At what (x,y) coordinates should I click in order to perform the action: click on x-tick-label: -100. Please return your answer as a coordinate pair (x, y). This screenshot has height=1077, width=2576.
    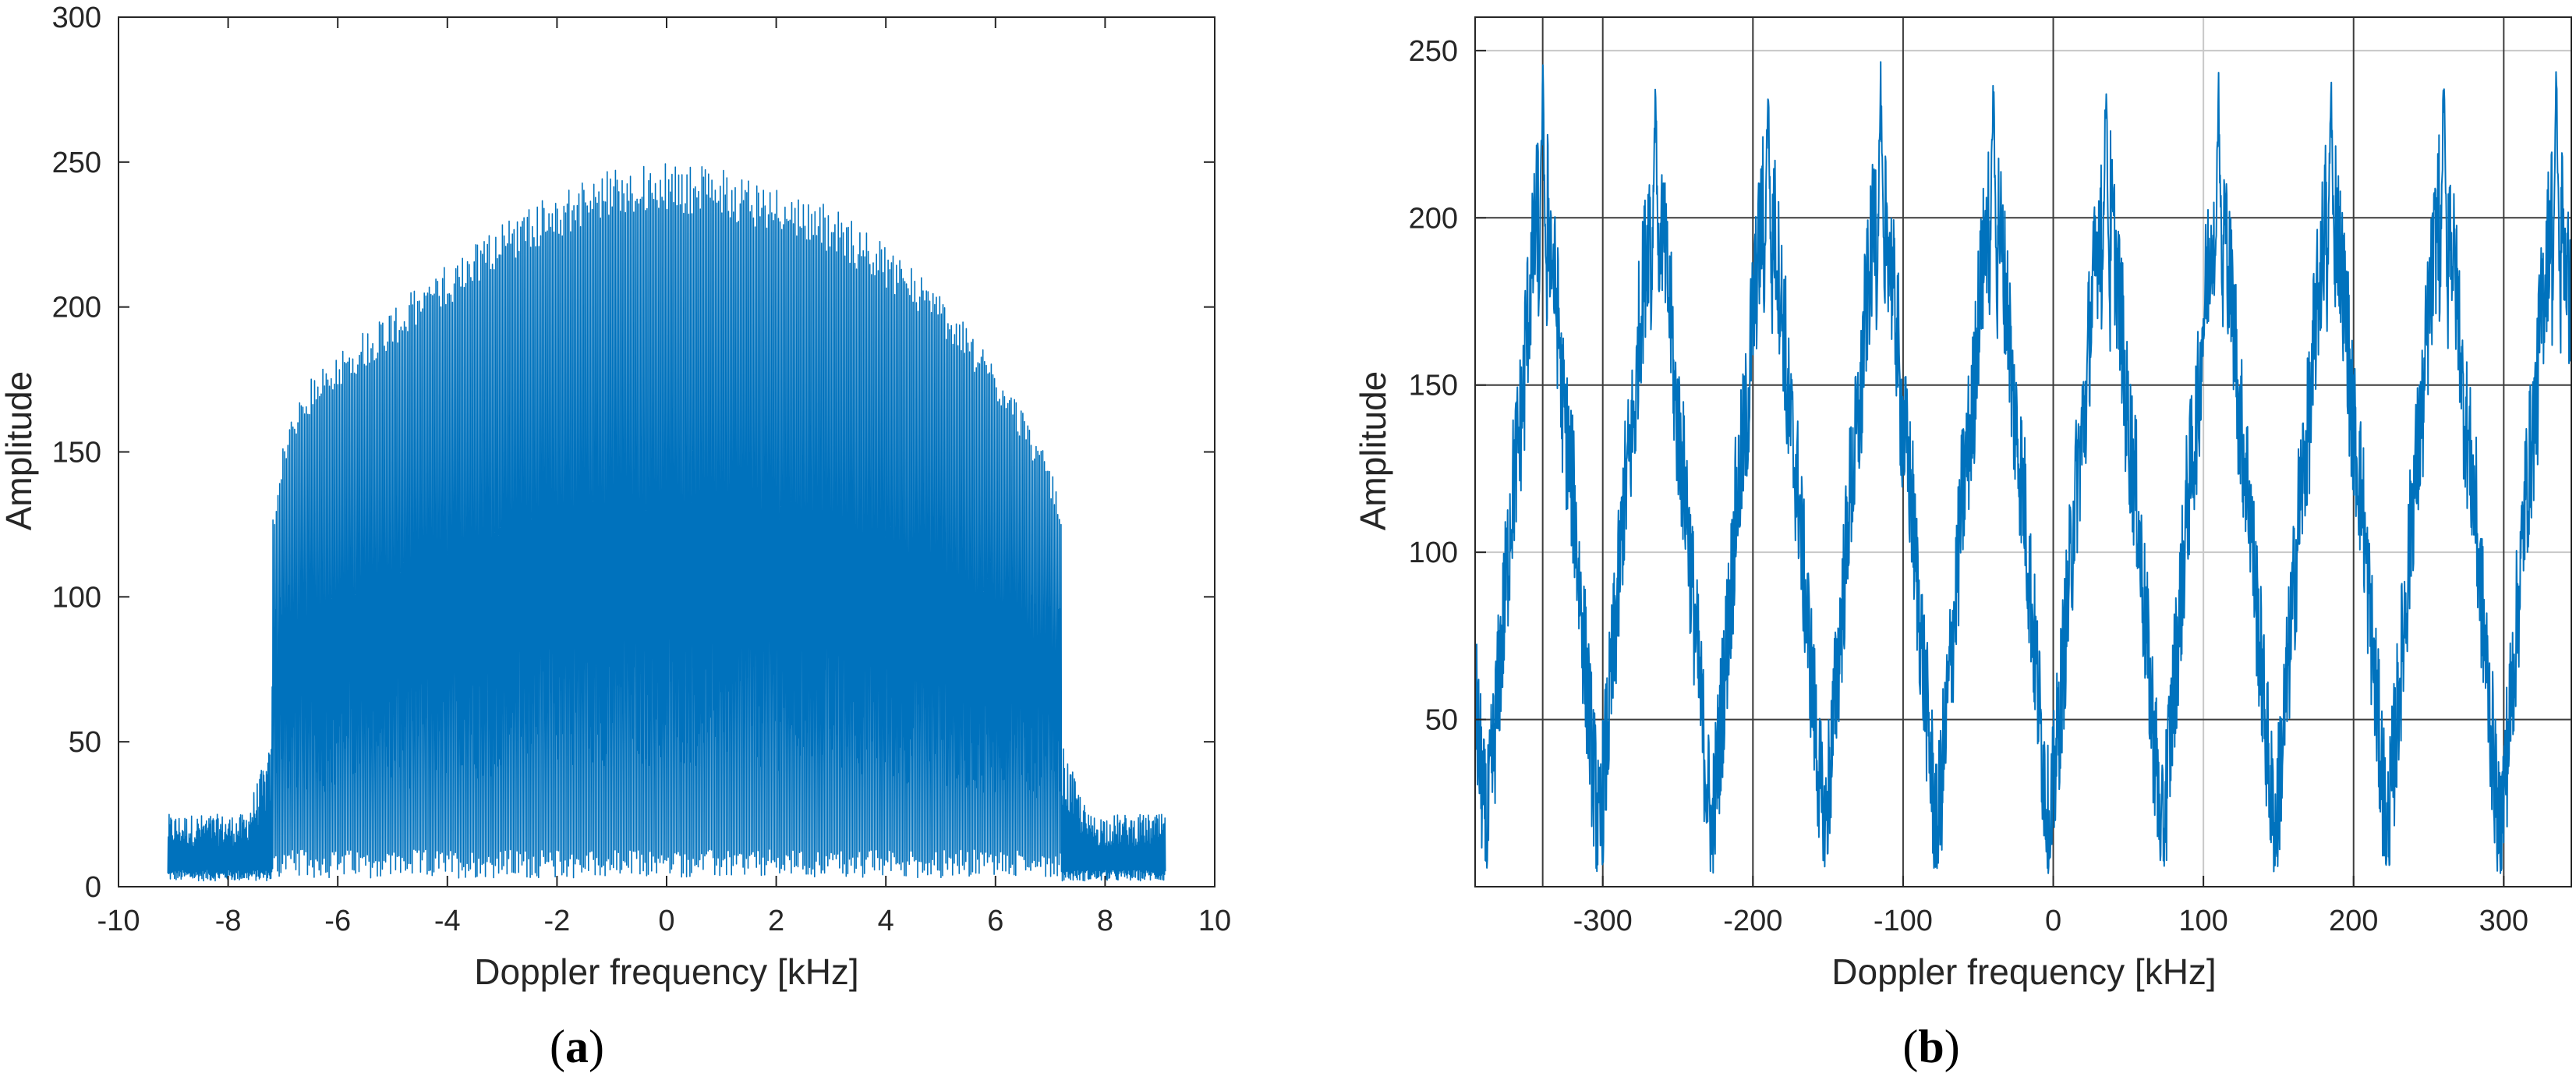
    Looking at the image, I should click on (1903, 921).